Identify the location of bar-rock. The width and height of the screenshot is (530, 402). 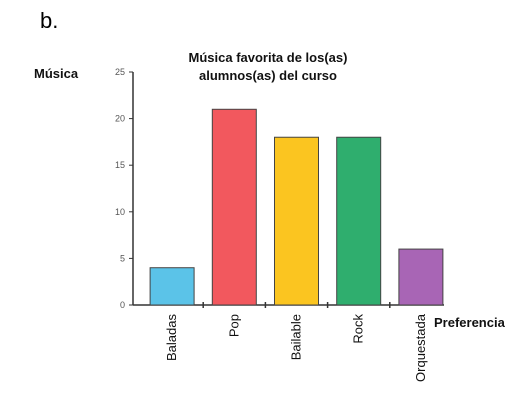
(359, 221).